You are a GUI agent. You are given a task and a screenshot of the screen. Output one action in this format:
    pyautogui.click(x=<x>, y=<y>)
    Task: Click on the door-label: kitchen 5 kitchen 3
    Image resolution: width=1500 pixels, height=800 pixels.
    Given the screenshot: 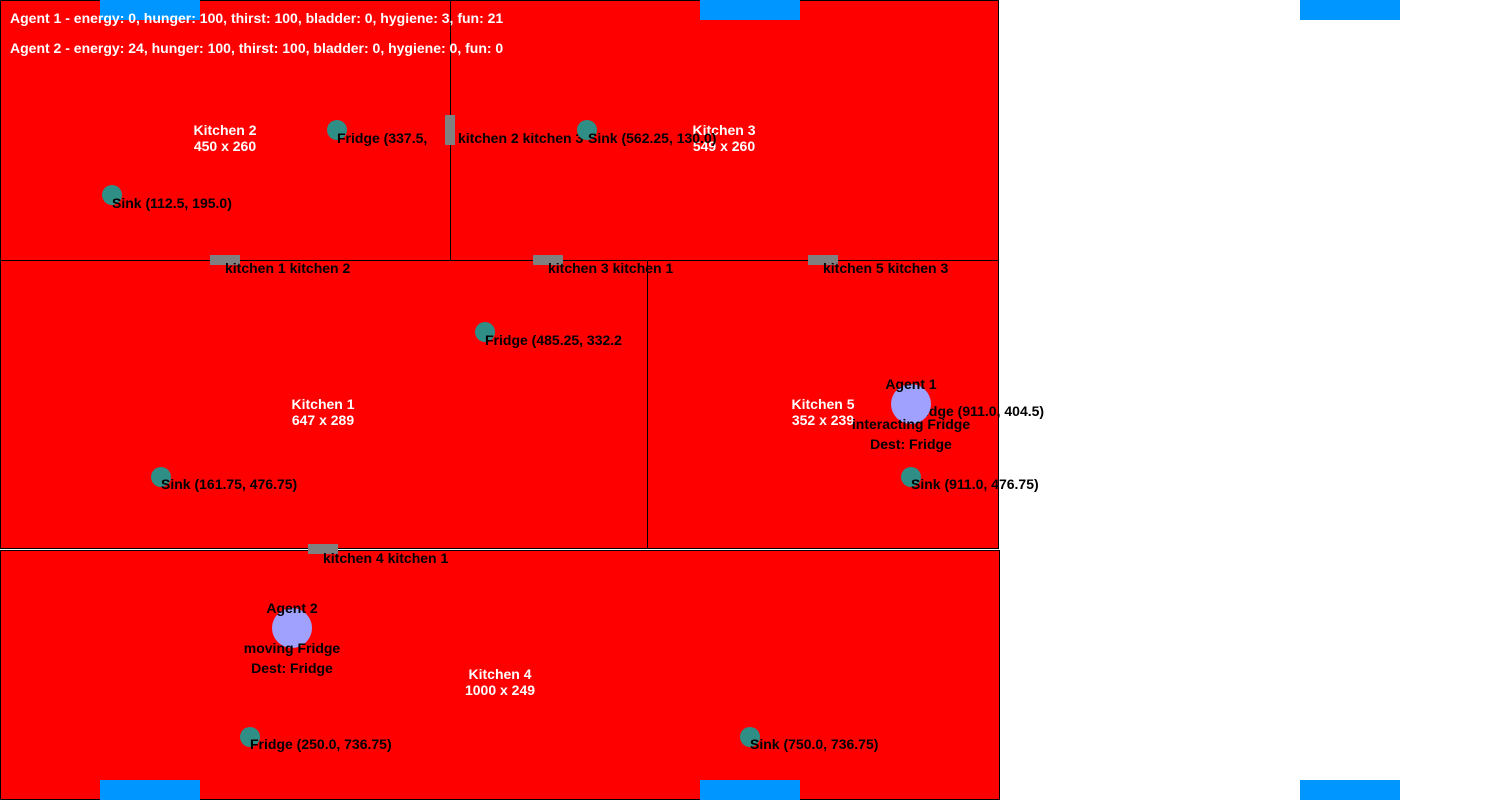 What is the action you would take?
    pyautogui.click(x=886, y=268)
    